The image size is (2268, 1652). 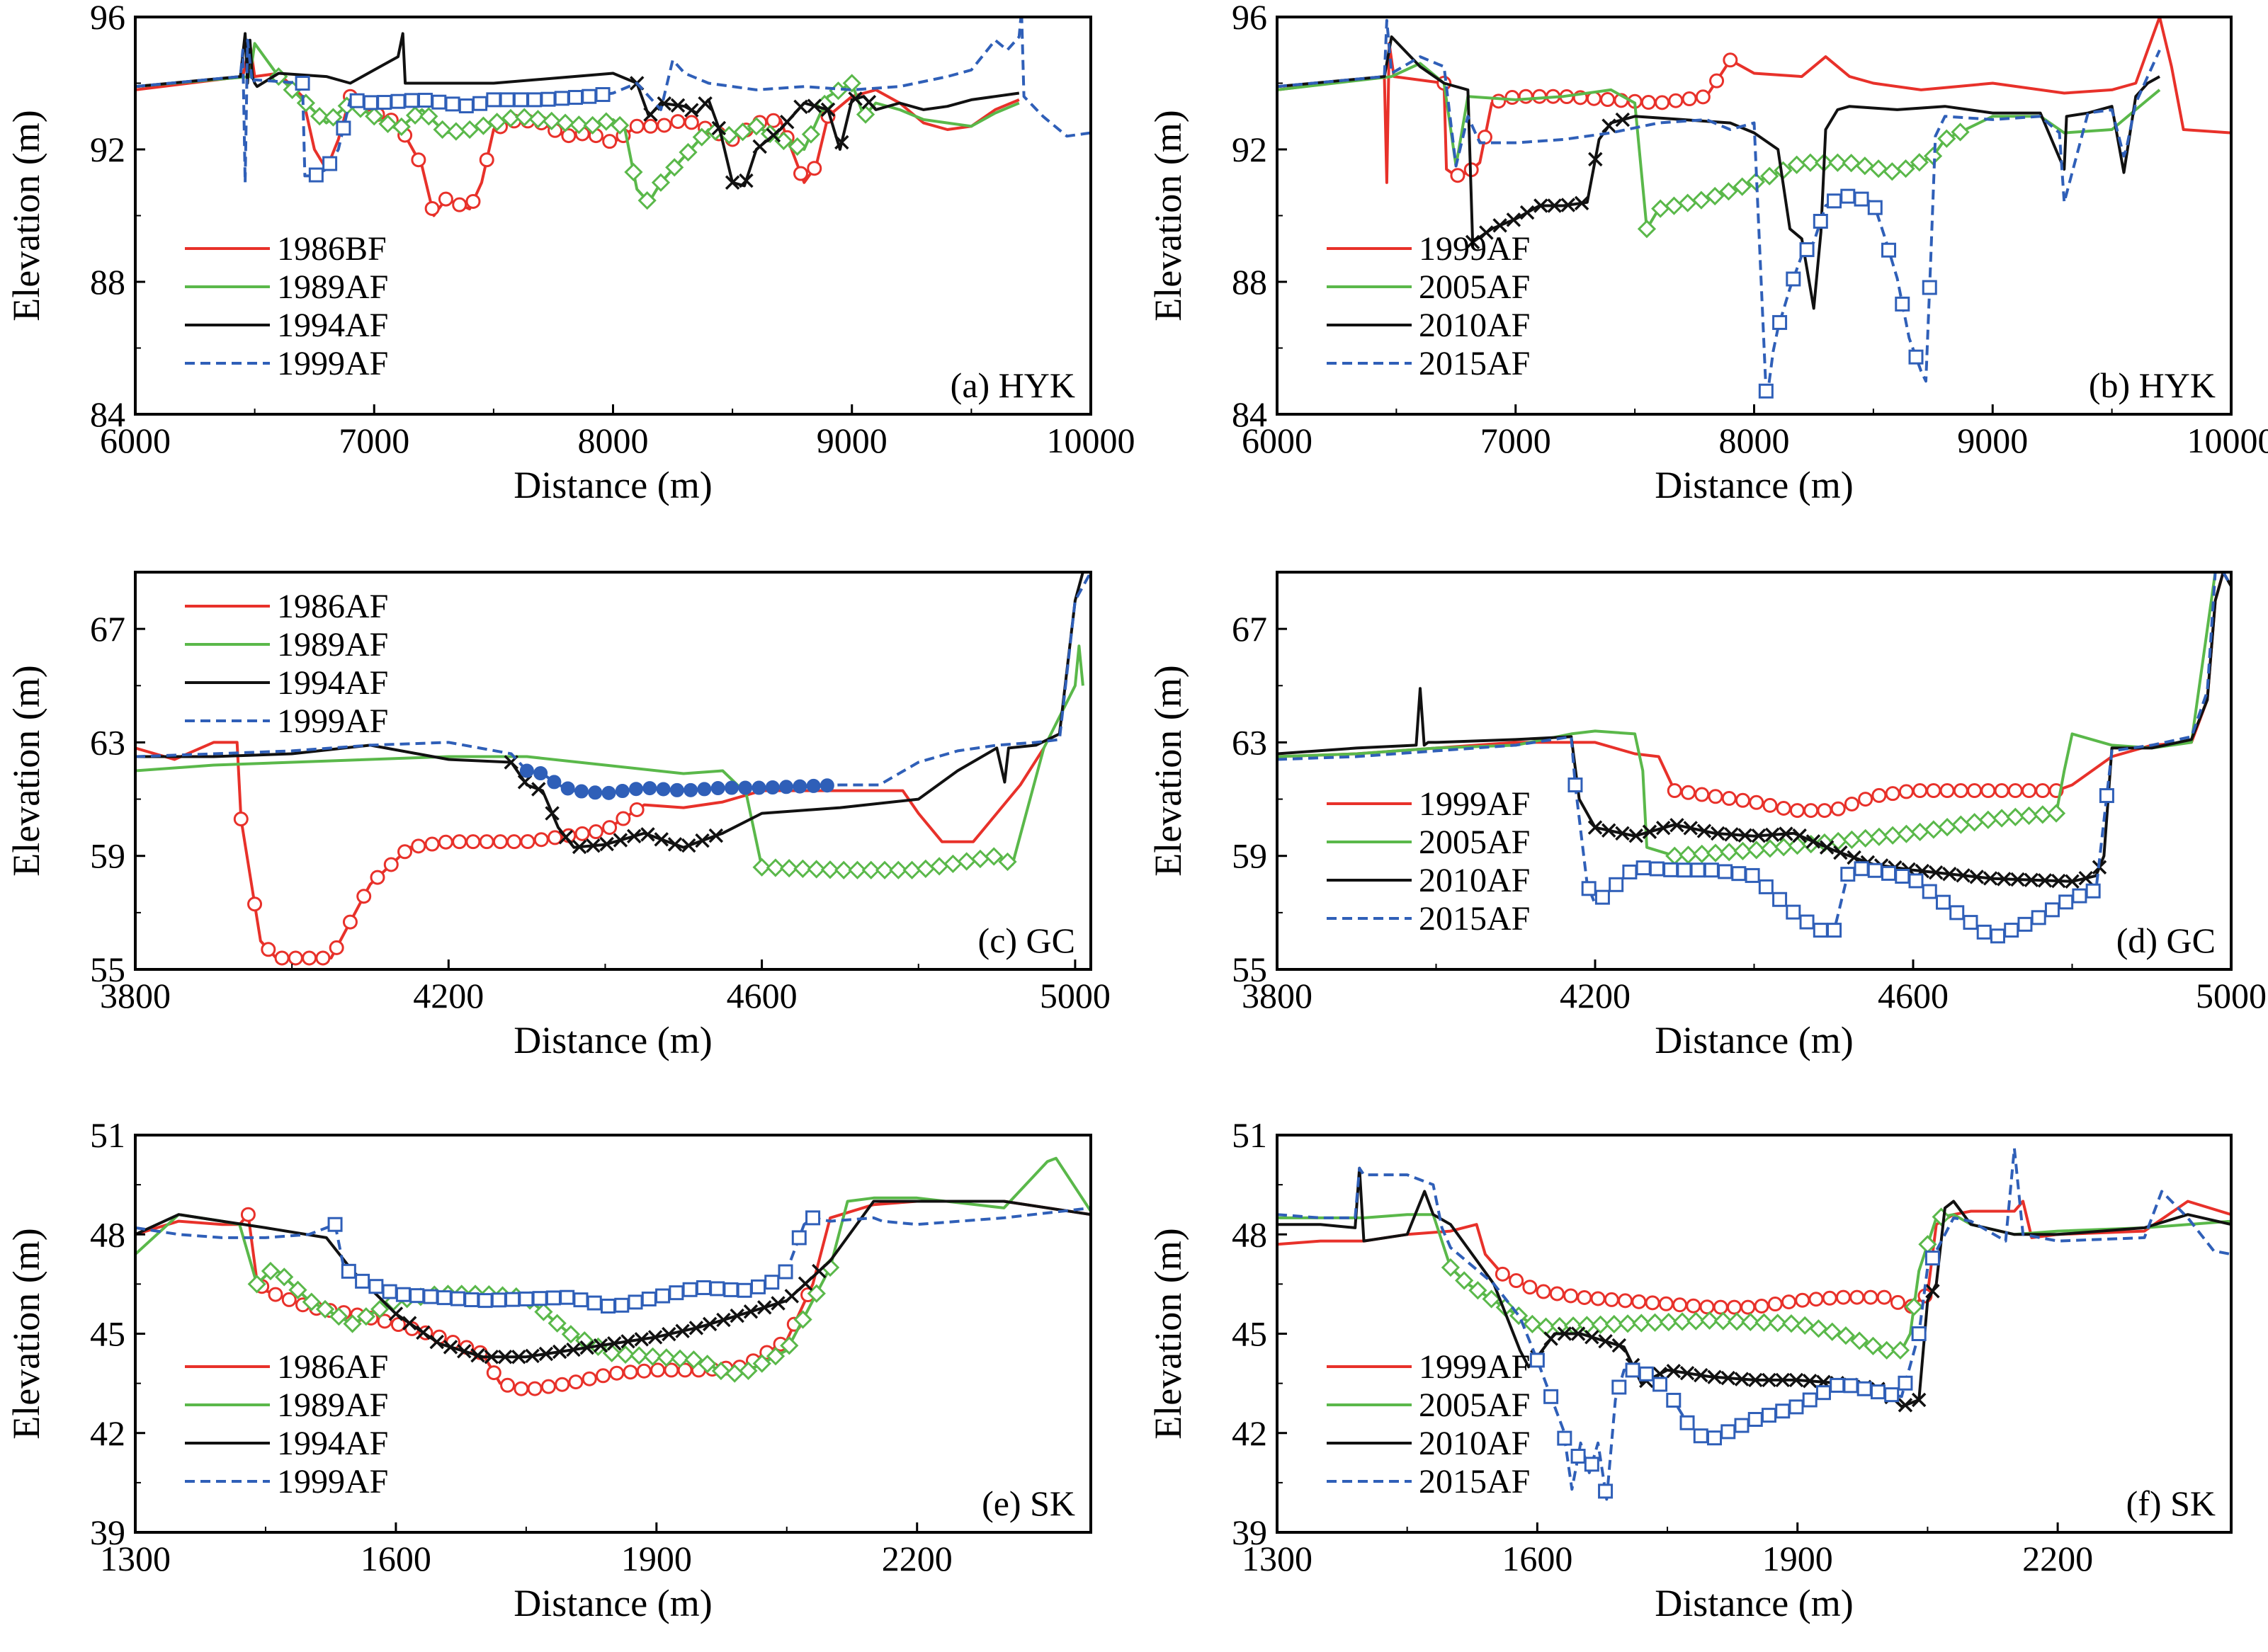 What do you see at coordinates (917, 1558) in the screenshot?
I see `x-tick-label: 2200` at bounding box center [917, 1558].